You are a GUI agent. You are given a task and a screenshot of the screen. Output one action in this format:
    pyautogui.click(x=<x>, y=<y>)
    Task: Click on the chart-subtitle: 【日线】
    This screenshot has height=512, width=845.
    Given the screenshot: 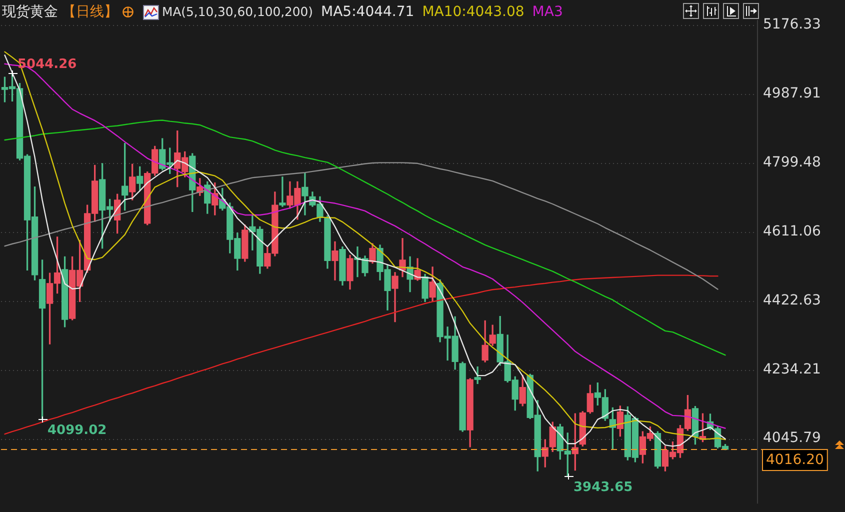 What is the action you would take?
    pyautogui.click(x=90, y=12)
    